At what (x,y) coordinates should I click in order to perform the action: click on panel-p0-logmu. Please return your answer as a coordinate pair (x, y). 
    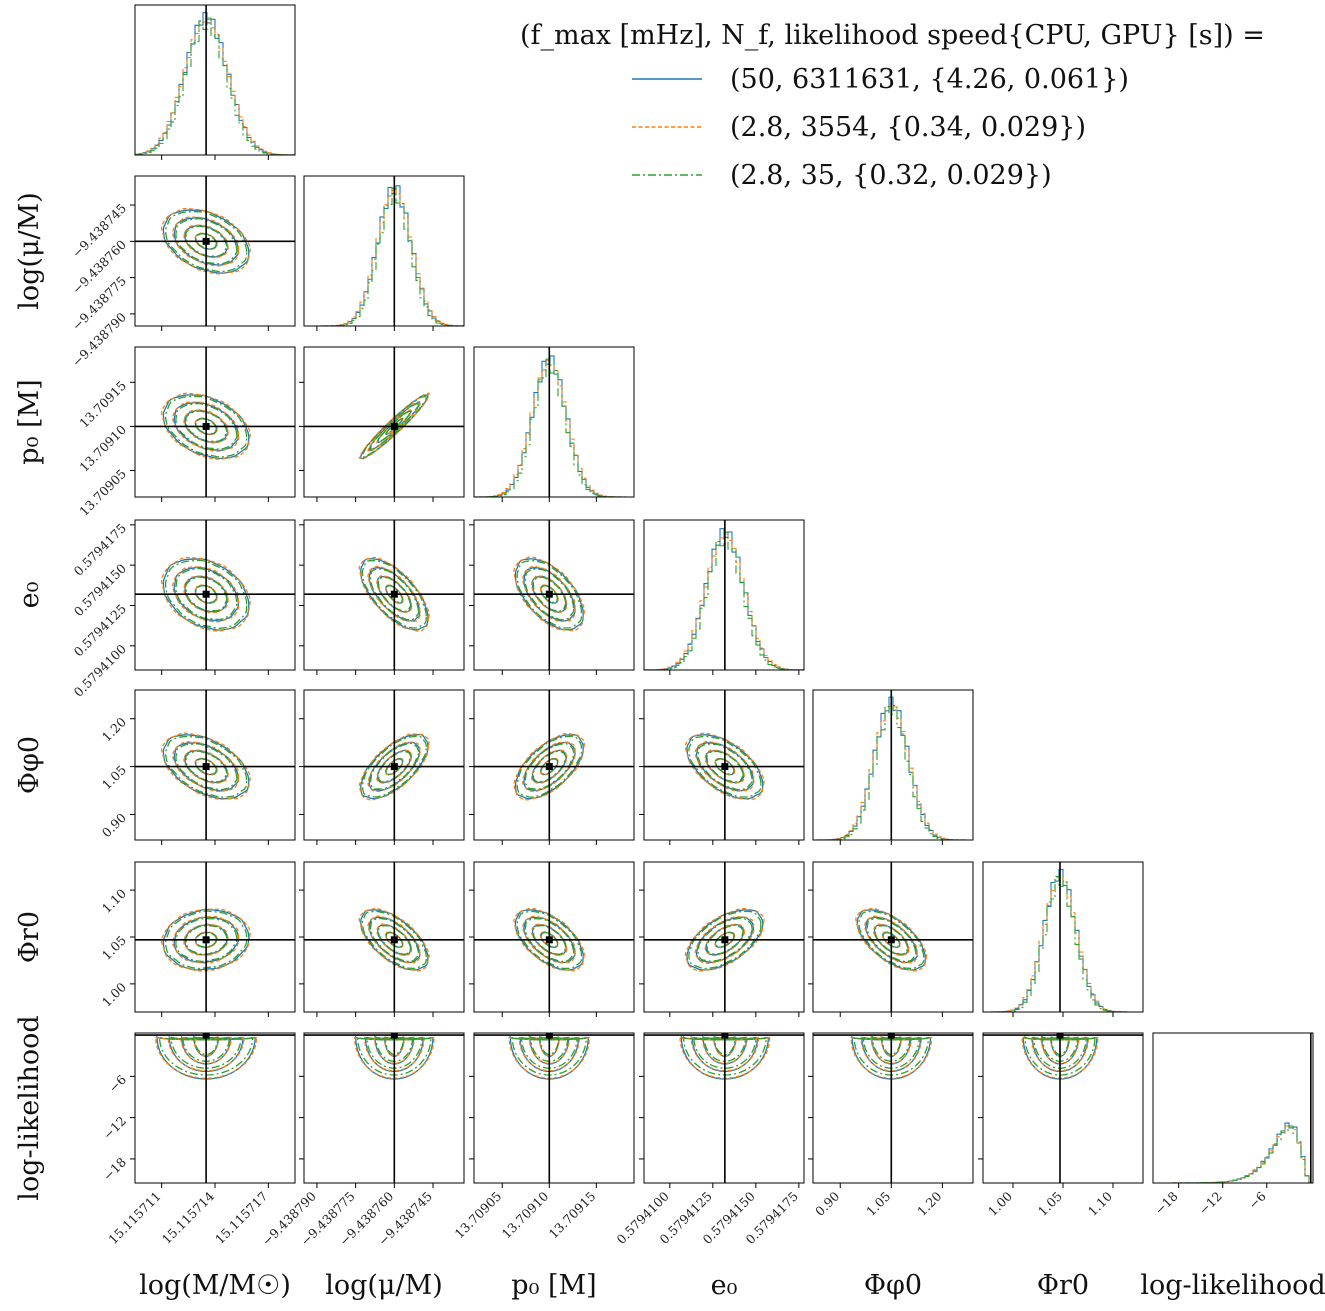
    Looking at the image, I should click on (382, 424).